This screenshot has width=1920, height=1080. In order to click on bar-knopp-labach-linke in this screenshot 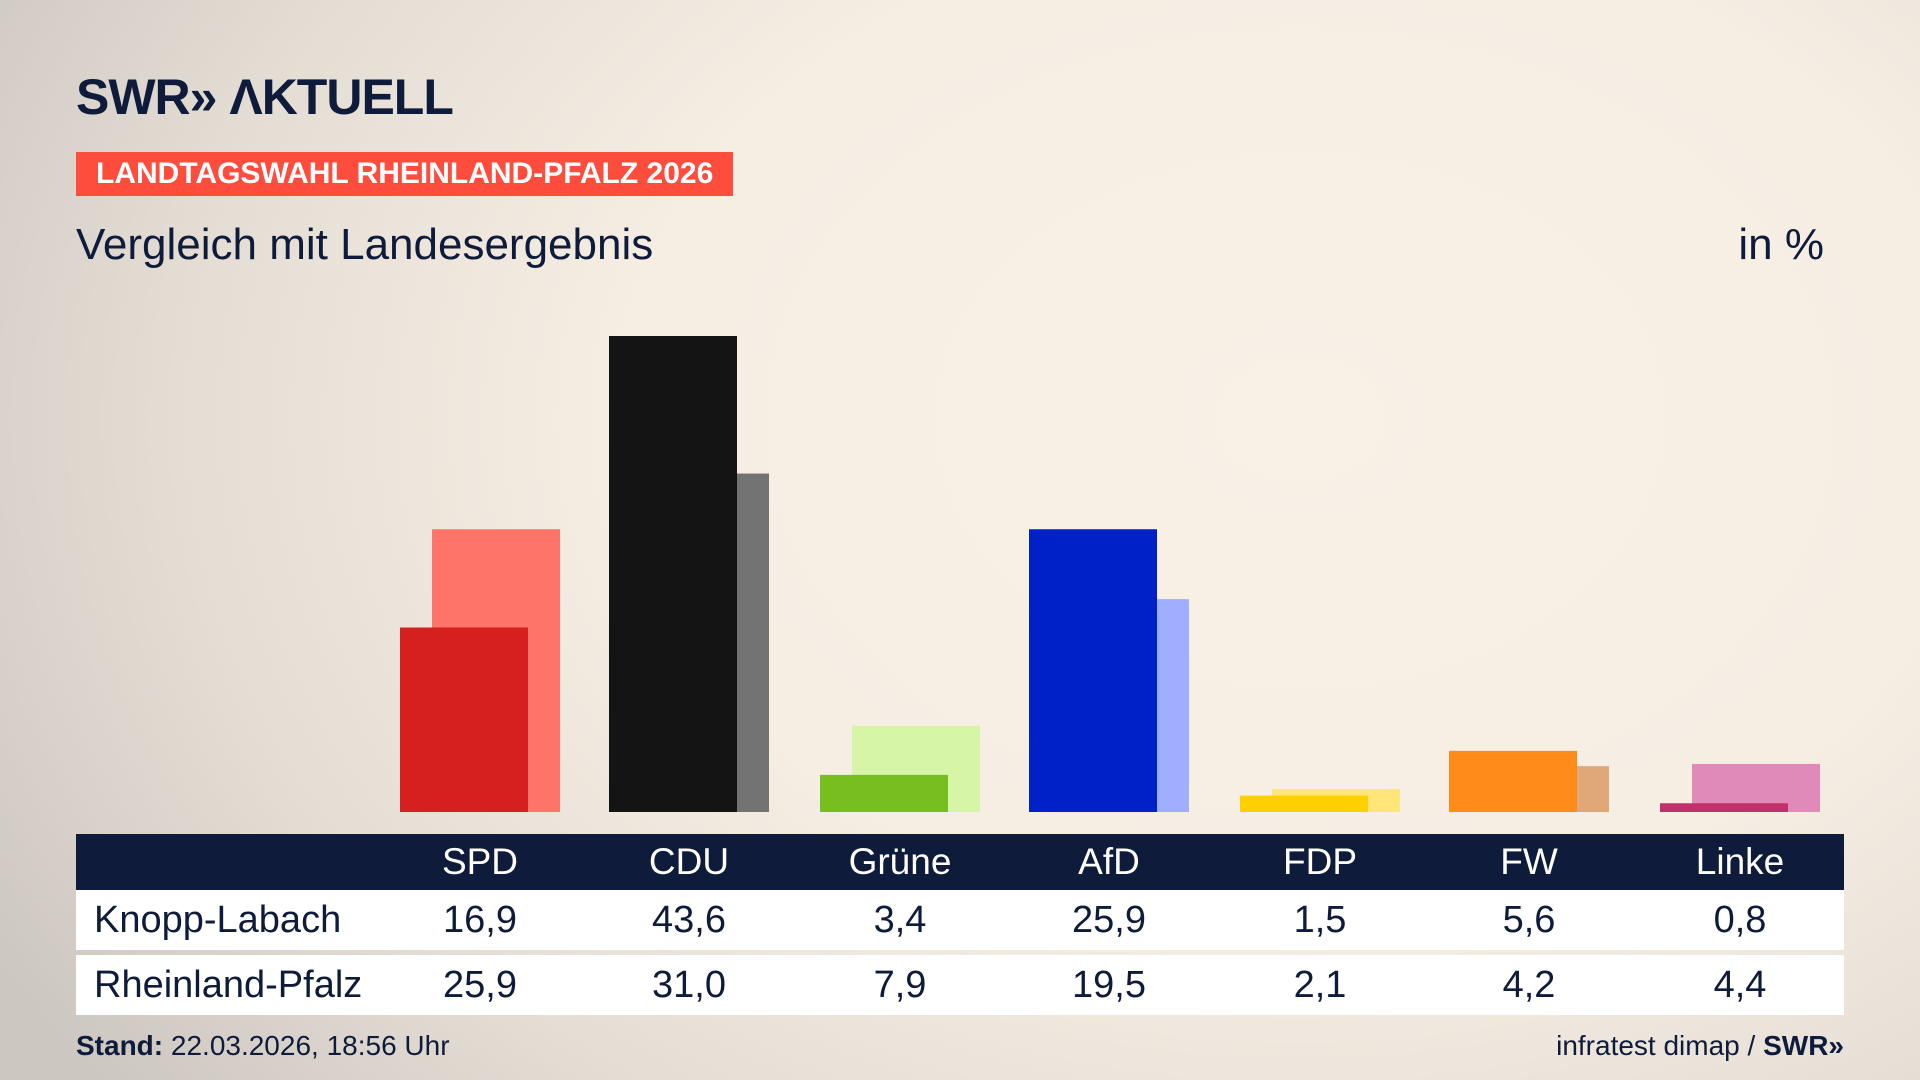, I will do `click(1724, 807)`.